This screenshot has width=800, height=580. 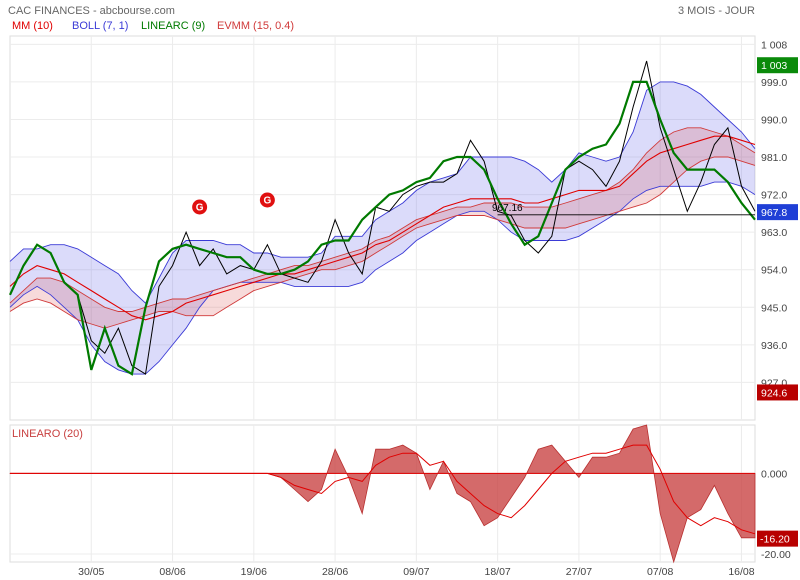 What do you see at coordinates (774, 474) in the screenshot?
I see `oscillator-tick-label: 0.000` at bounding box center [774, 474].